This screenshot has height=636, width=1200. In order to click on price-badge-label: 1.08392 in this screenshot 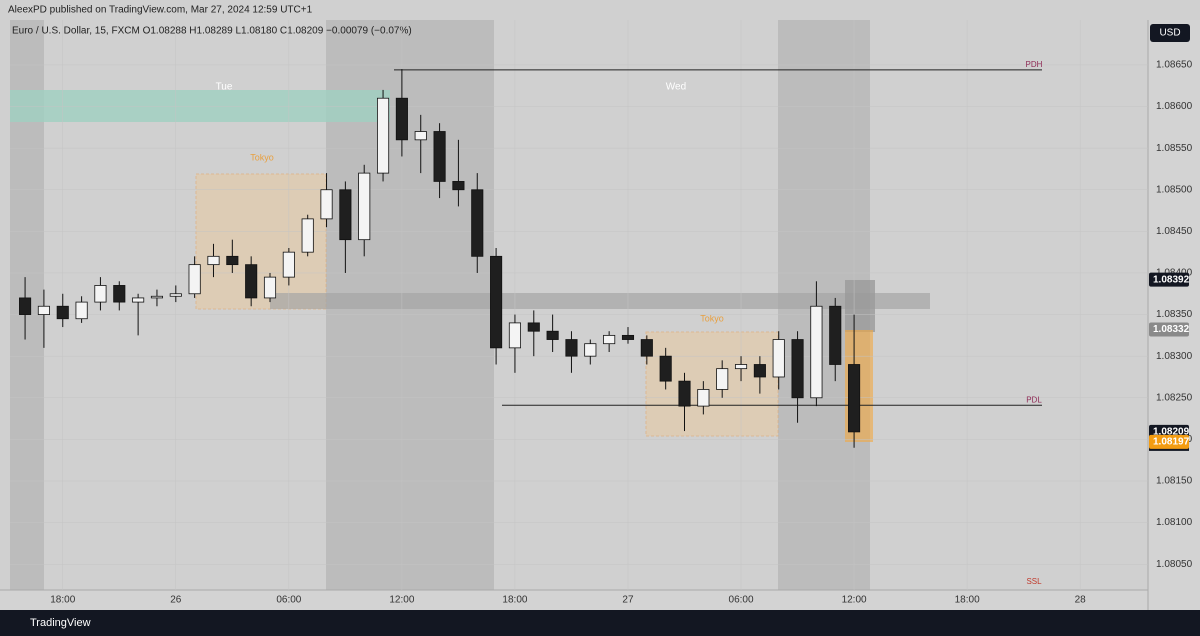, I will do `click(1171, 279)`.